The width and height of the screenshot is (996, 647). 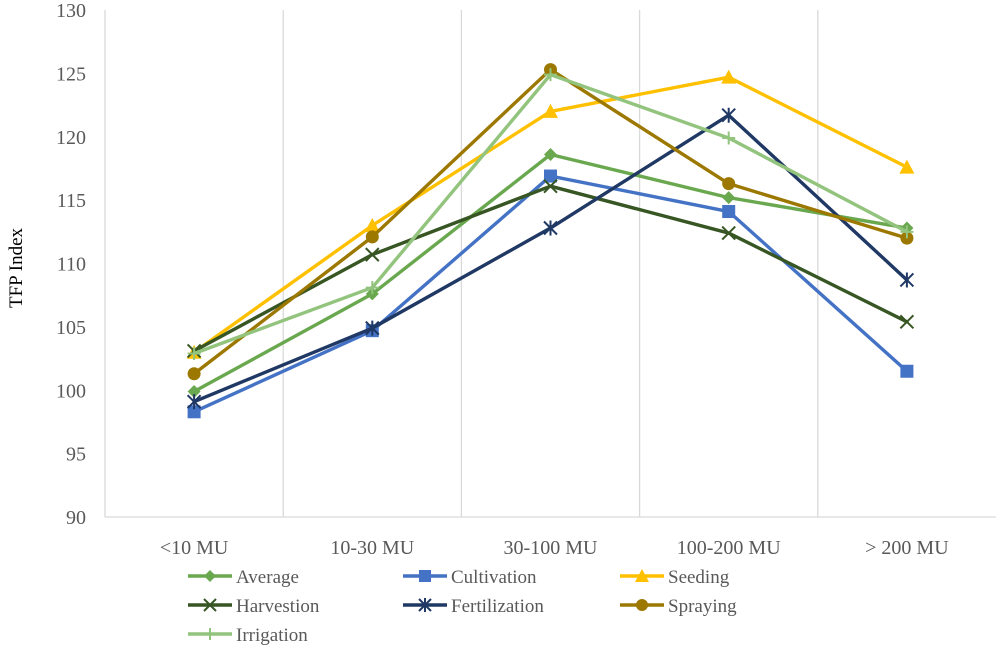 I want to click on y-tick-label: 130, so click(x=71, y=11).